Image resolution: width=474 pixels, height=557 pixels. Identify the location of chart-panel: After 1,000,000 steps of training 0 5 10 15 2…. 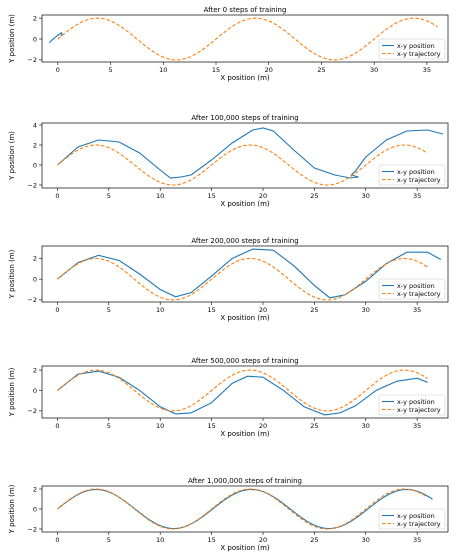
(228, 514).